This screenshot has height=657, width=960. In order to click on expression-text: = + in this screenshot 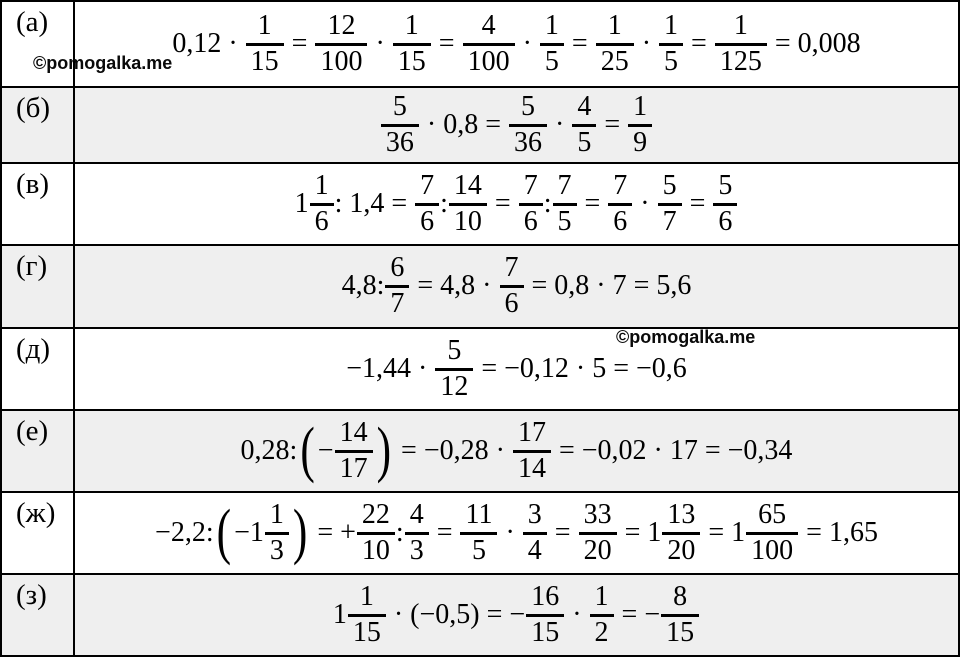, I will do `click(333, 532)`.